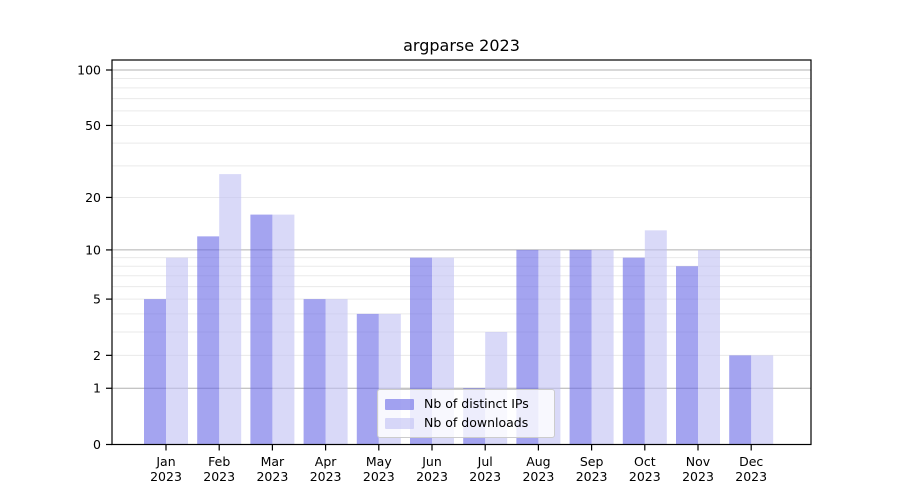 The height and width of the screenshot is (500, 900). I want to click on chart-title: argparse 2023, so click(461, 45).